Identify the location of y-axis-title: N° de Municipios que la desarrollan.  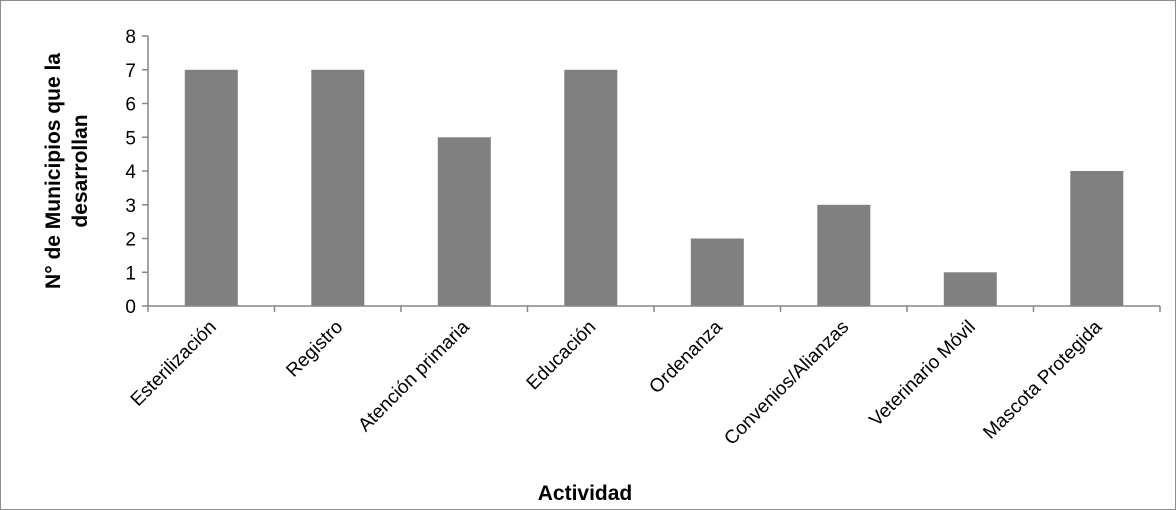
(67, 171).